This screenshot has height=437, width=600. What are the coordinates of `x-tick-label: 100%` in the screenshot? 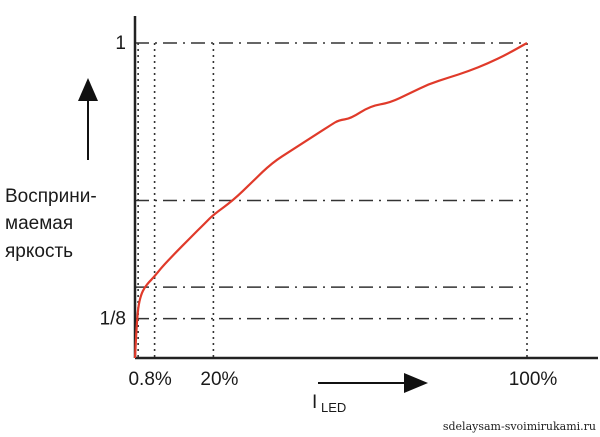 It's located at (533, 379).